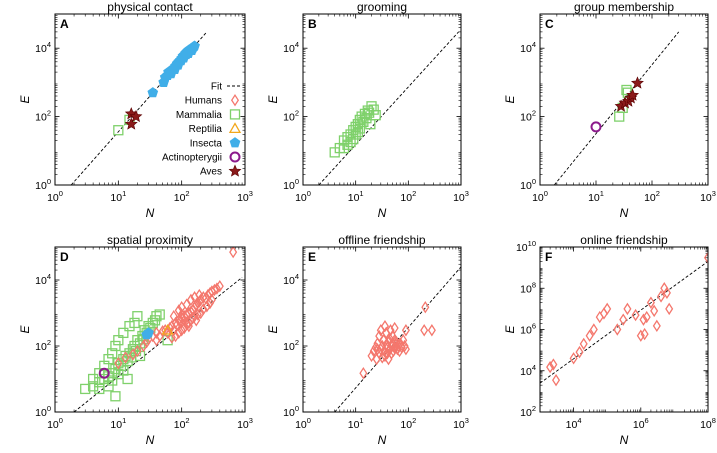 This screenshot has height=453, width=717. What do you see at coordinates (203, 101) in the screenshot?
I see `legend-label-humans: Humans` at bounding box center [203, 101].